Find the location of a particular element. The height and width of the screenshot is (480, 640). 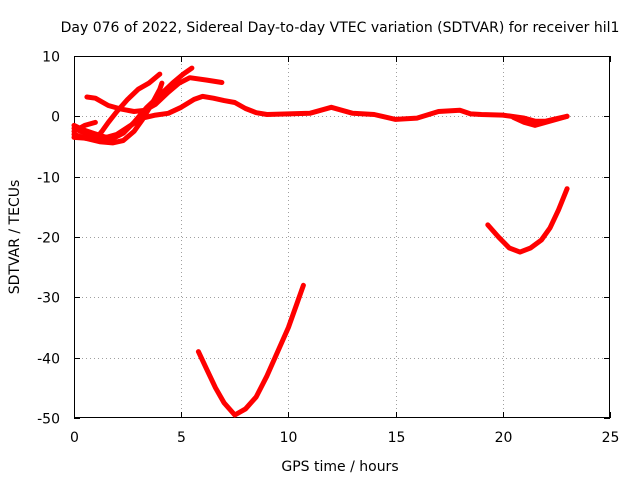

x-axis-label: GPS time / hours is located at coordinates (339, 467).